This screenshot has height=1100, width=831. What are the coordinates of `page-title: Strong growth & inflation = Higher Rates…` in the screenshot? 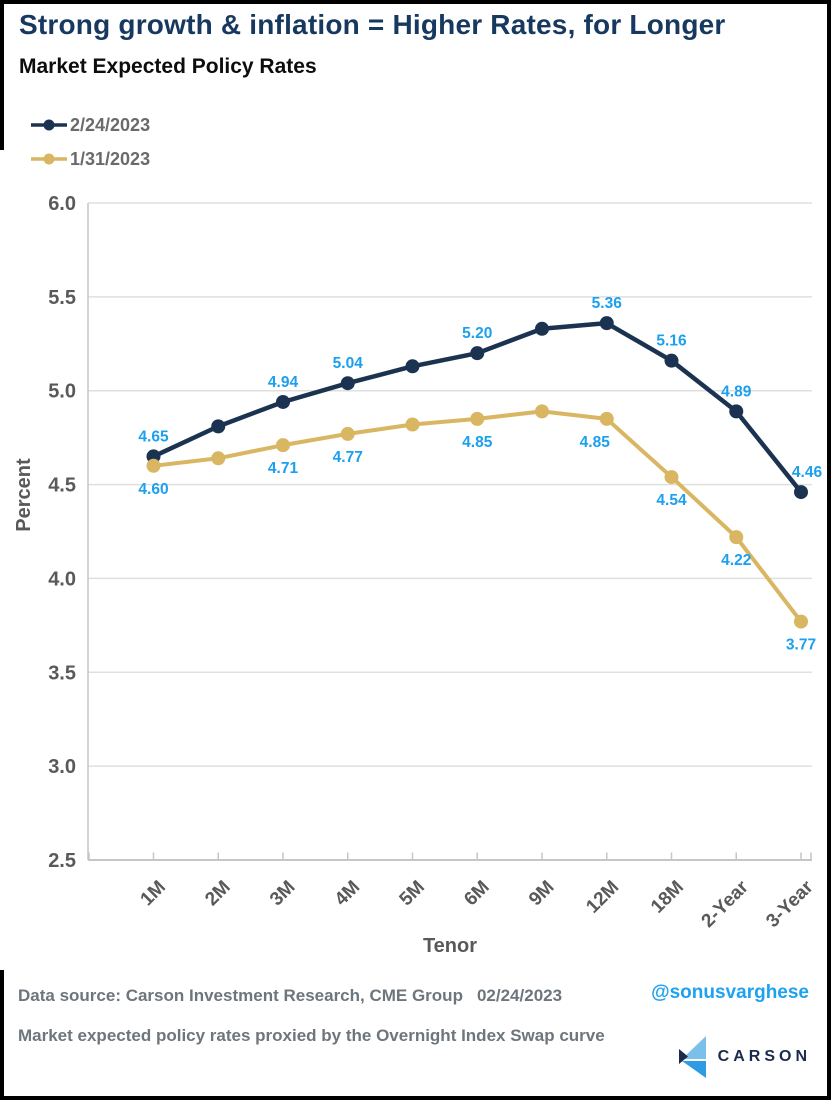 It's located at (372, 24).